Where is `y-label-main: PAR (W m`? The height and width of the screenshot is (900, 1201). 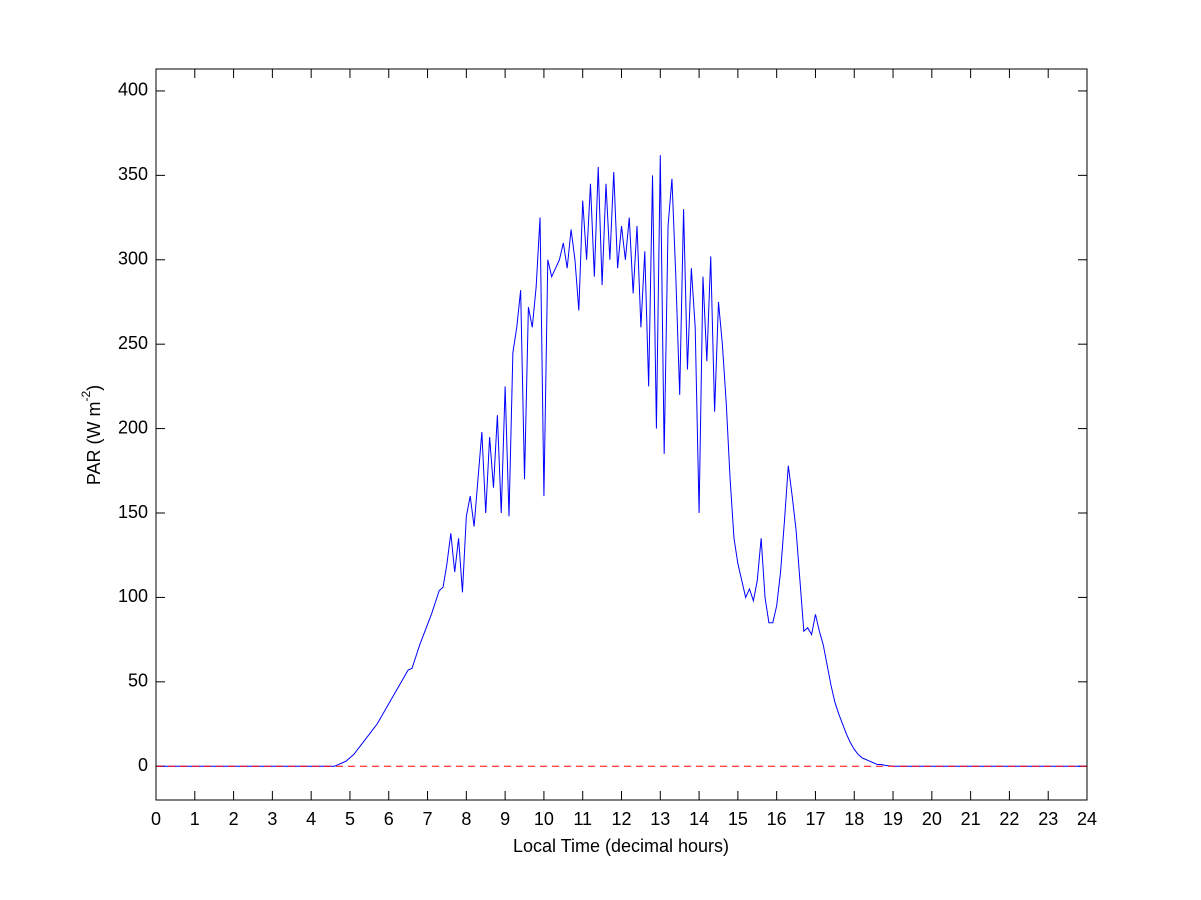
y-label-main: PAR (W m is located at coordinates (94, 444).